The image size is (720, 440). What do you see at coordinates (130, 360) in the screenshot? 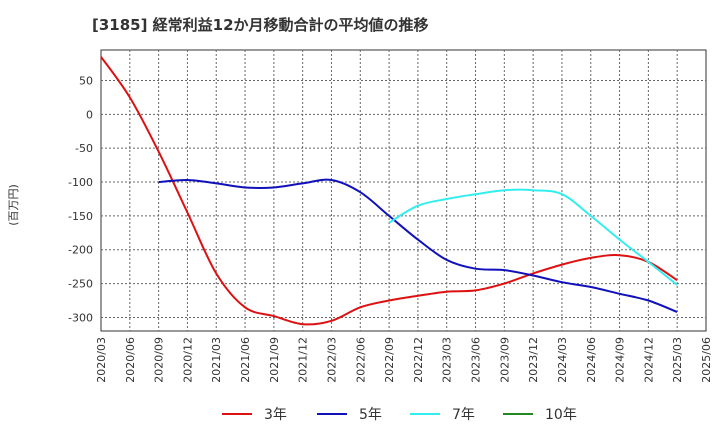
I see `x-tick-label: 2020/06` at bounding box center [130, 360].